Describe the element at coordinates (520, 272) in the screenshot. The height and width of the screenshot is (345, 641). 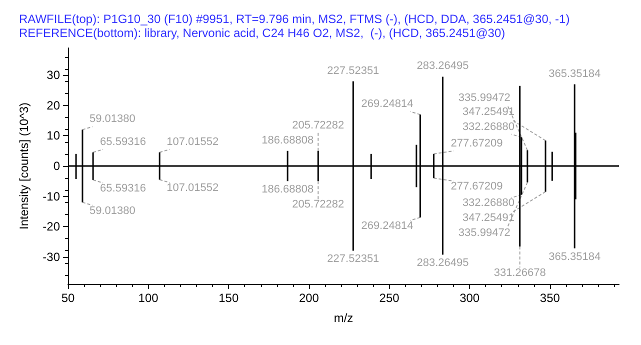
I see `annotation: 331.26678` at that location.